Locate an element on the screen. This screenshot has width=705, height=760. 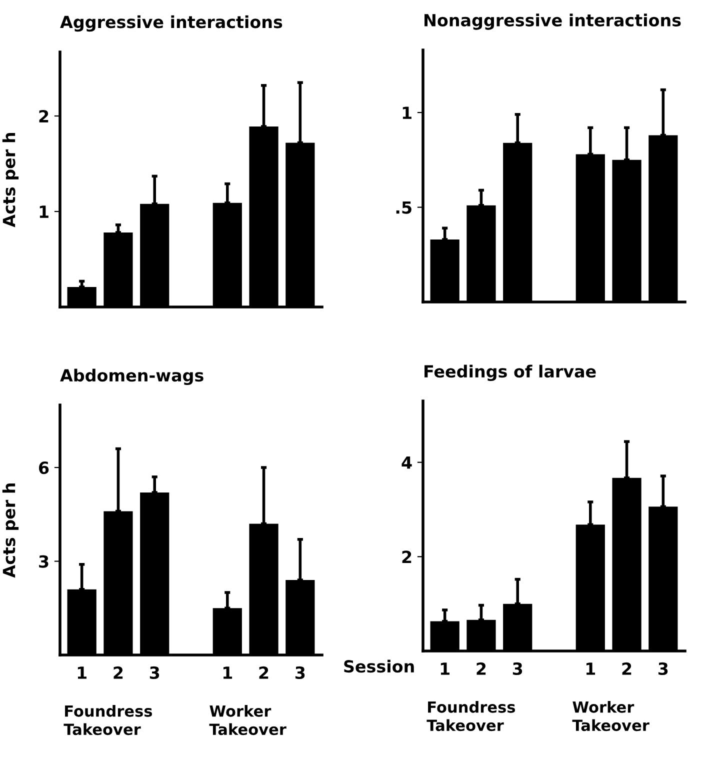
y-tick-label: .5 is located at coordinates (404, 207).